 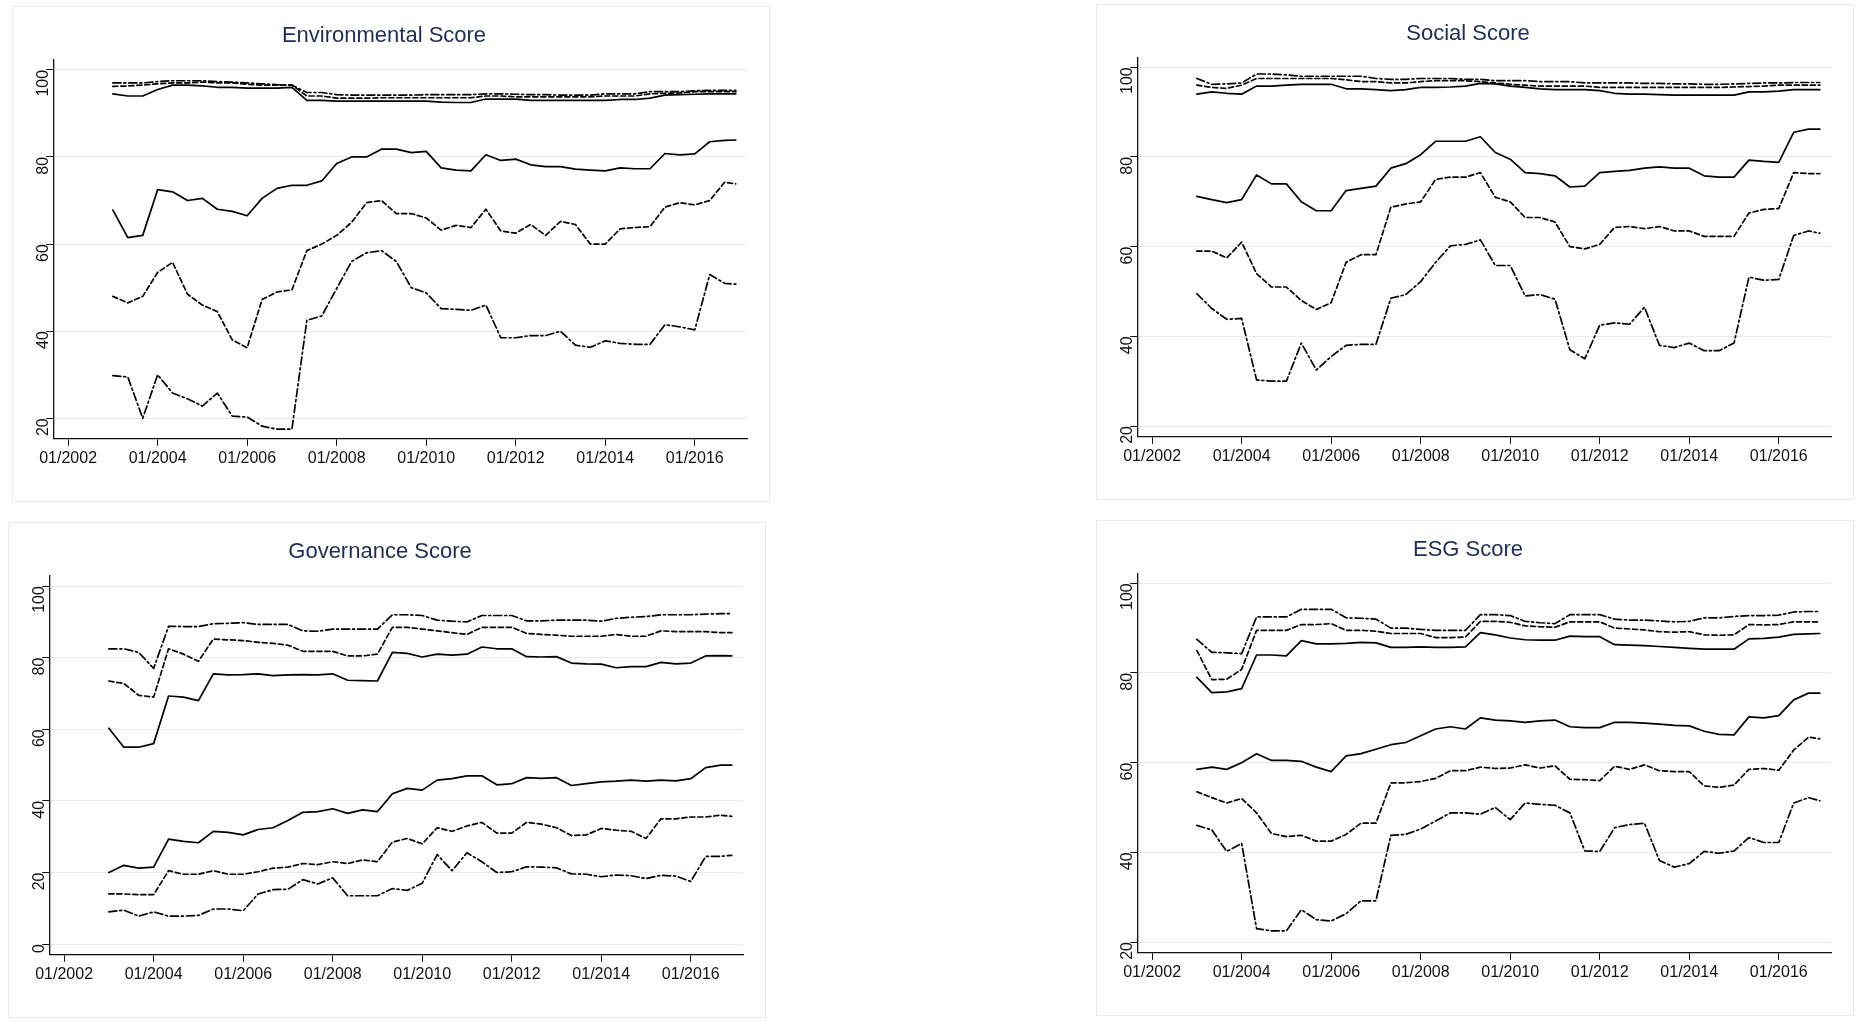 What do you see at coordinates (1468, 549) in the screenshot?
I see `chart-title: ESG Score` at bounding box center [1468, 549].